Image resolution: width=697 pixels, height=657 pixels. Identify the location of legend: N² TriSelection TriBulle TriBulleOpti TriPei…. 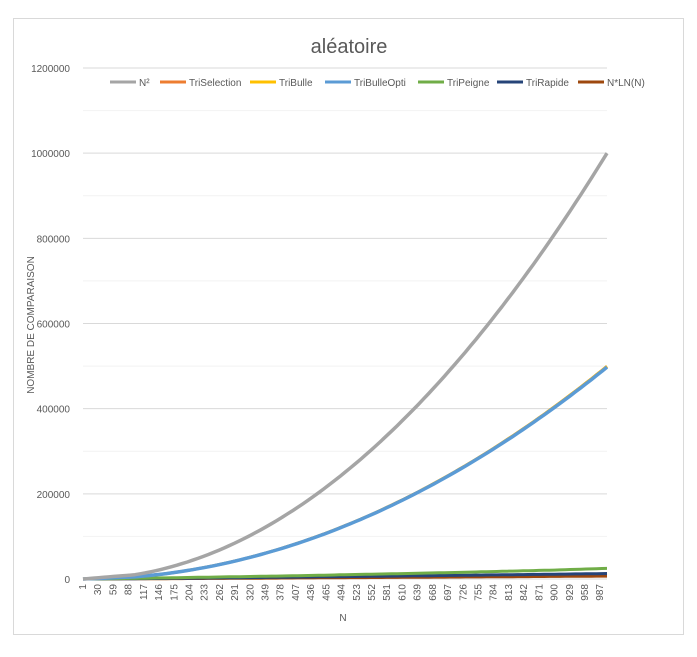
(377, 83).